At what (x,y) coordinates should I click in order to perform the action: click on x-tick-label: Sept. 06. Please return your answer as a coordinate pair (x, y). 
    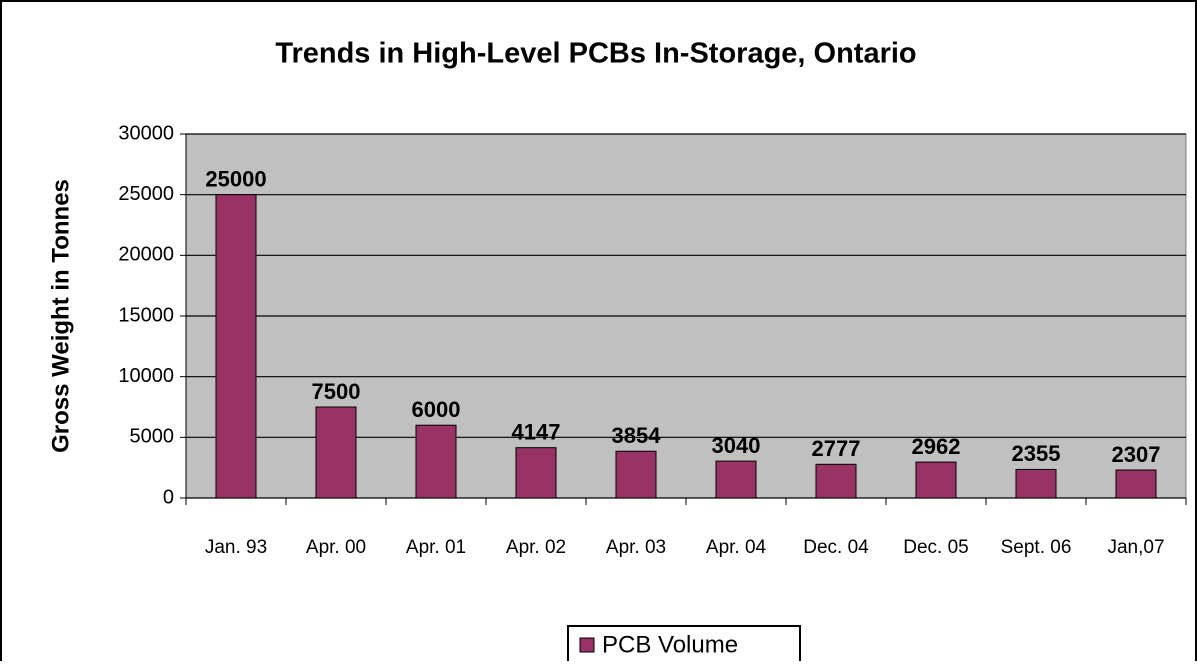
    Looking at the image, I should click on (1036, 547).